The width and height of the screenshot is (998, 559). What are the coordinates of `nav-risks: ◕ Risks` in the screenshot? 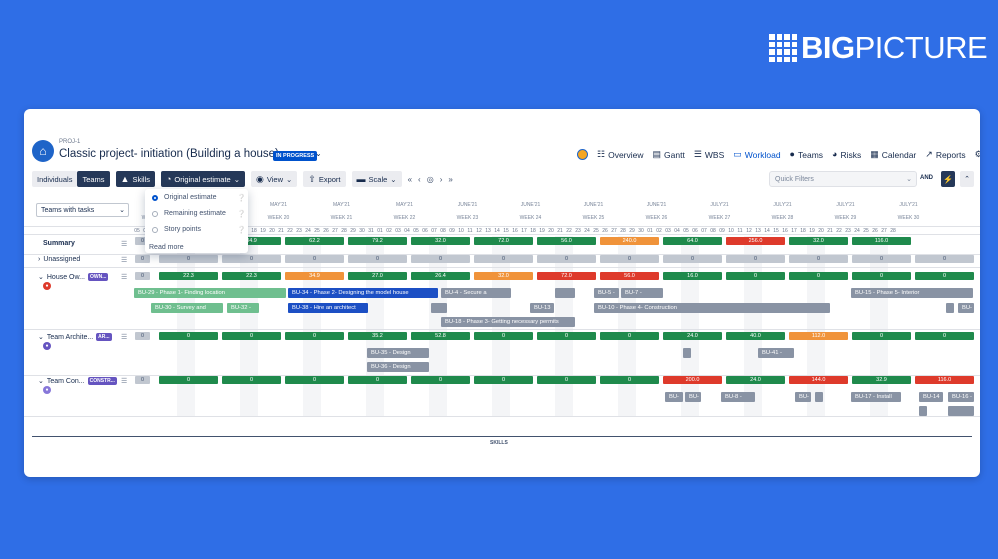 It's located at (847, 154).